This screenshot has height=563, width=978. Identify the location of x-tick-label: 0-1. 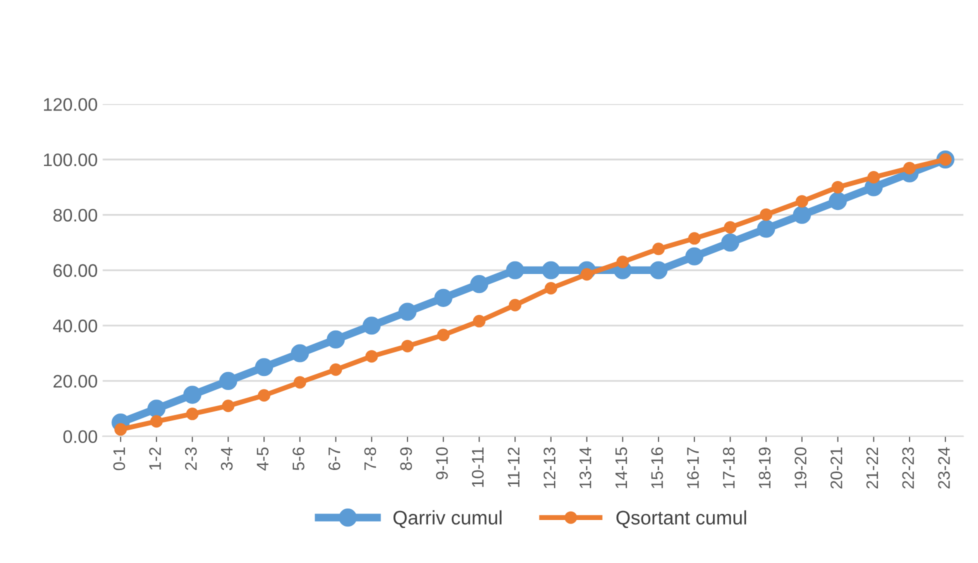
(119, 459).